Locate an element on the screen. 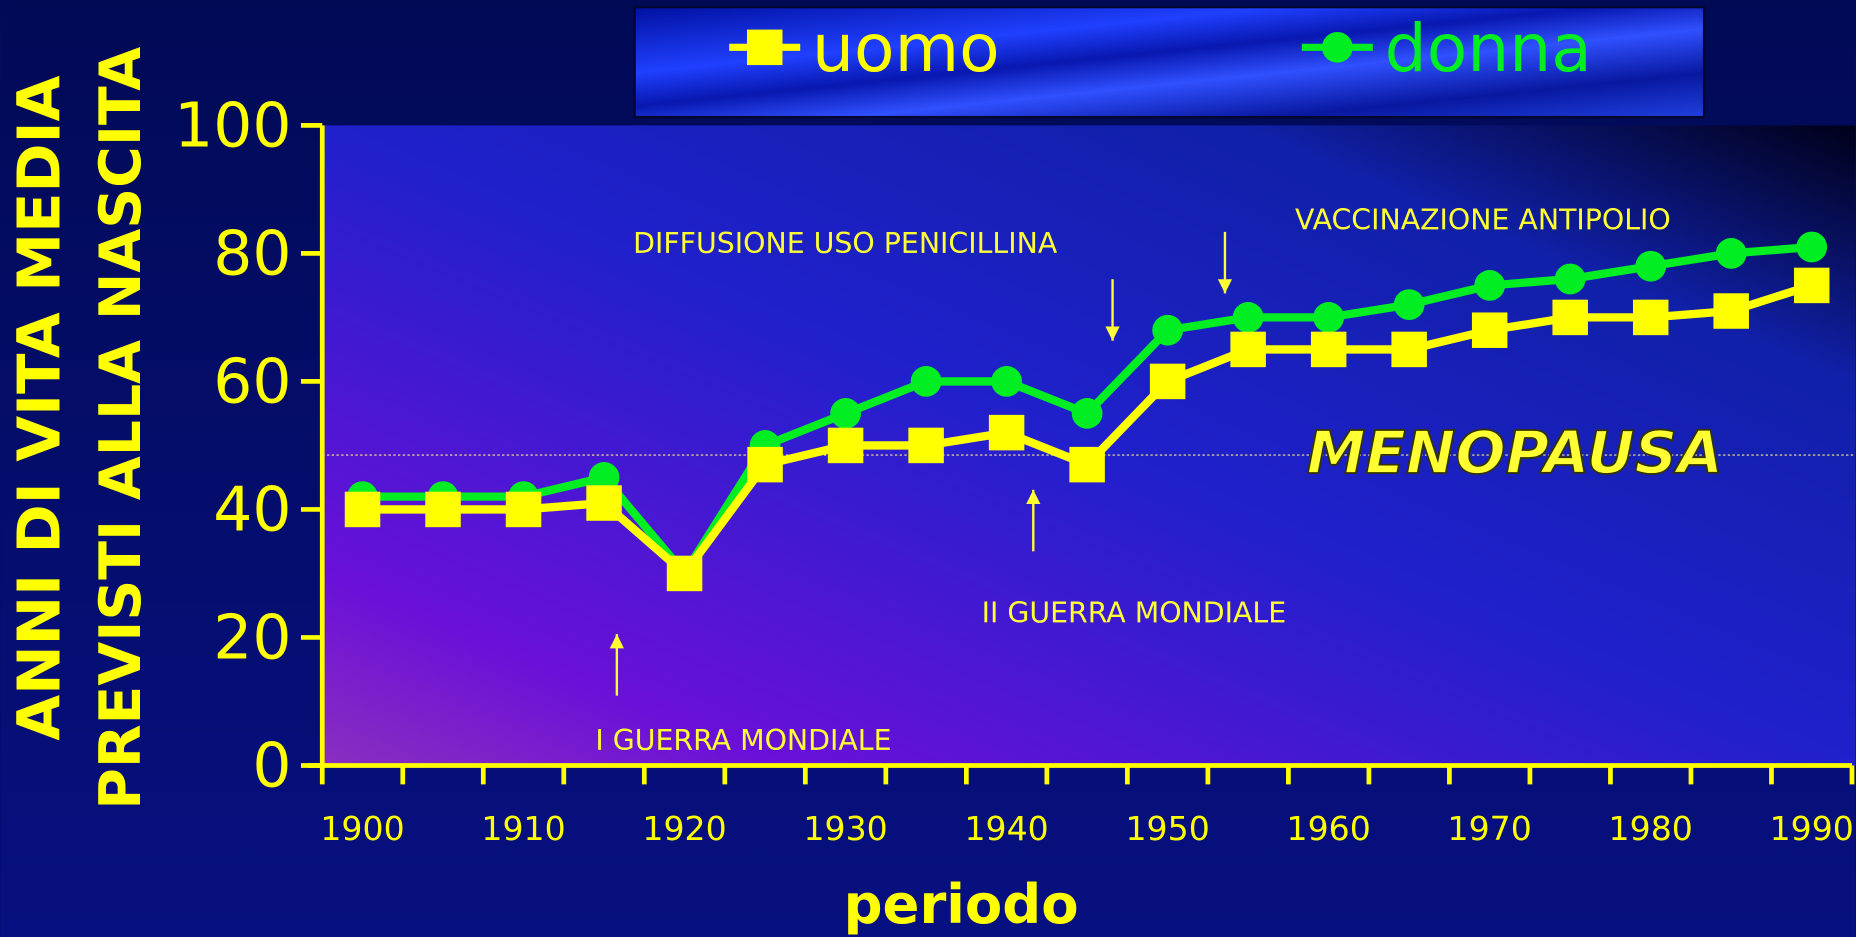  y-axis-title: PREVISTI ALLA NASCITA is located at coordinates (121, 428).